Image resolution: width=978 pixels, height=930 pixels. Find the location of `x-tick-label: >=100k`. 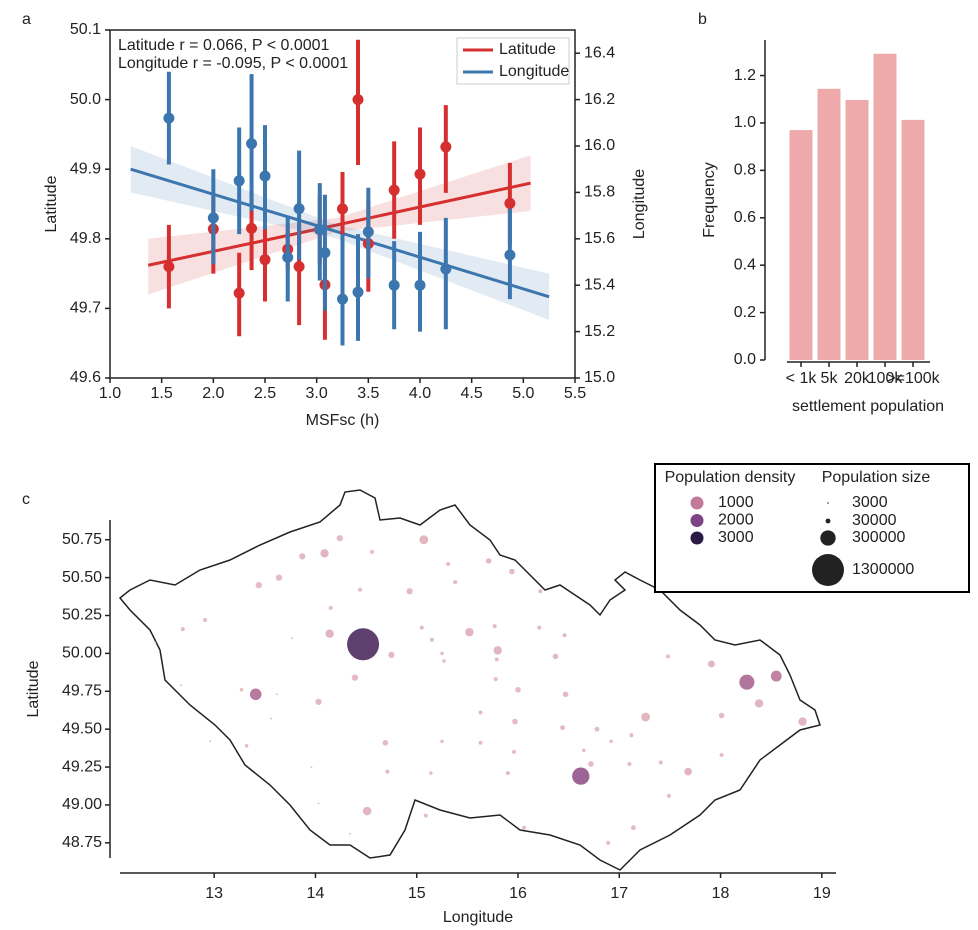

x-tick-label: >=100k is located at coordinates (913, 378).